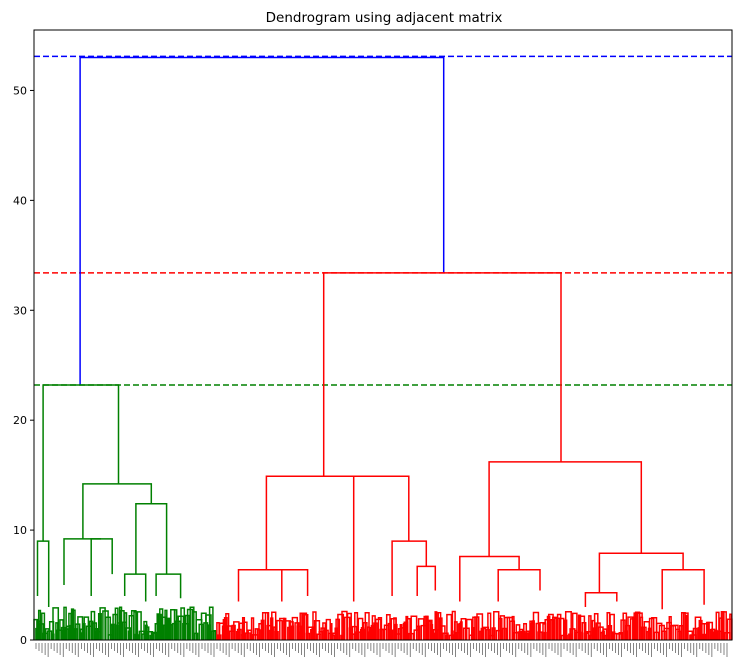 The width and height of the screenshot is (741, 669). I want to click on y-axis-ticks: 0 10 20 30 40 50, so click(23, 365).